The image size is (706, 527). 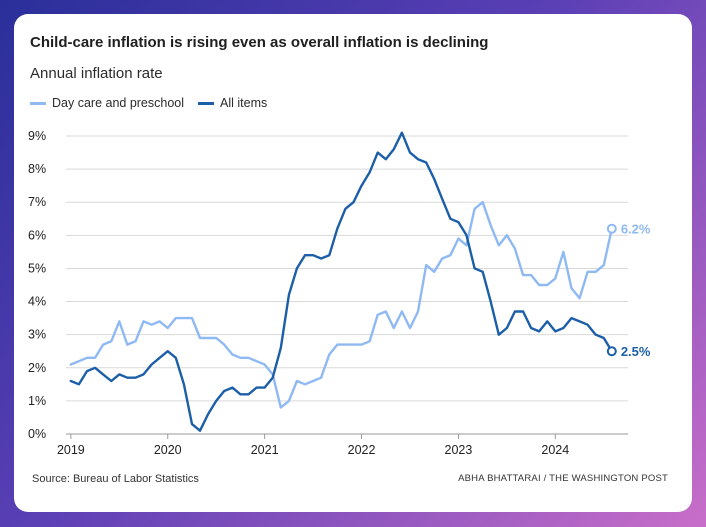 I want to click on legend: Day care and preschool All items, so click(x=148, y=103).